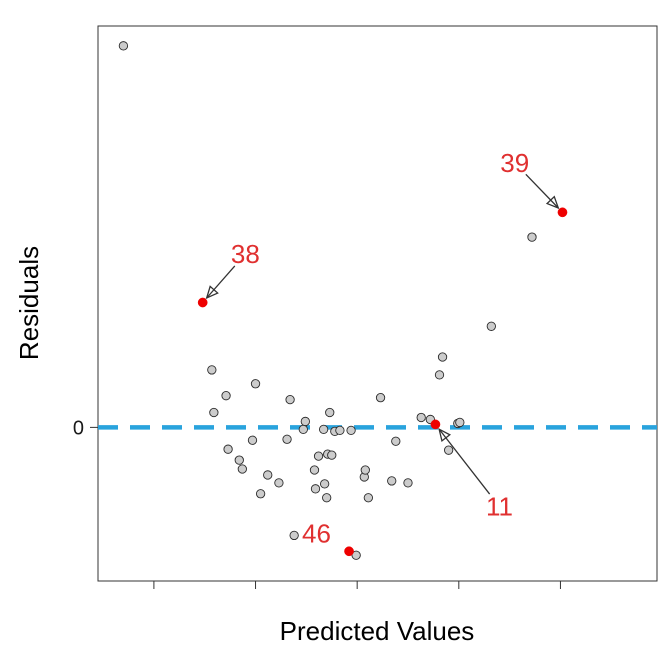 This screenshot has height=672, width=672. I want to click on callout-label-46: 46, so click(316, 533).